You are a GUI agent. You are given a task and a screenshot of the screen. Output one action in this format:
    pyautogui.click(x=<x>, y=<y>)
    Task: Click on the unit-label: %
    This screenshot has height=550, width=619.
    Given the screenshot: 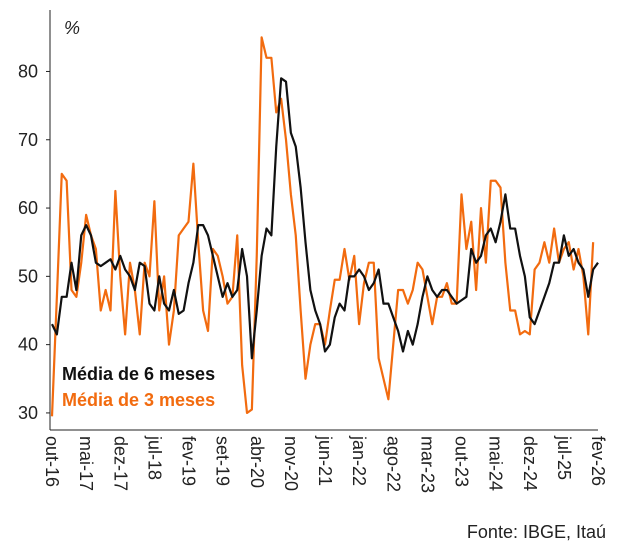 What is the action you would take?
    pyautogui.click(x=72, y=28)
    